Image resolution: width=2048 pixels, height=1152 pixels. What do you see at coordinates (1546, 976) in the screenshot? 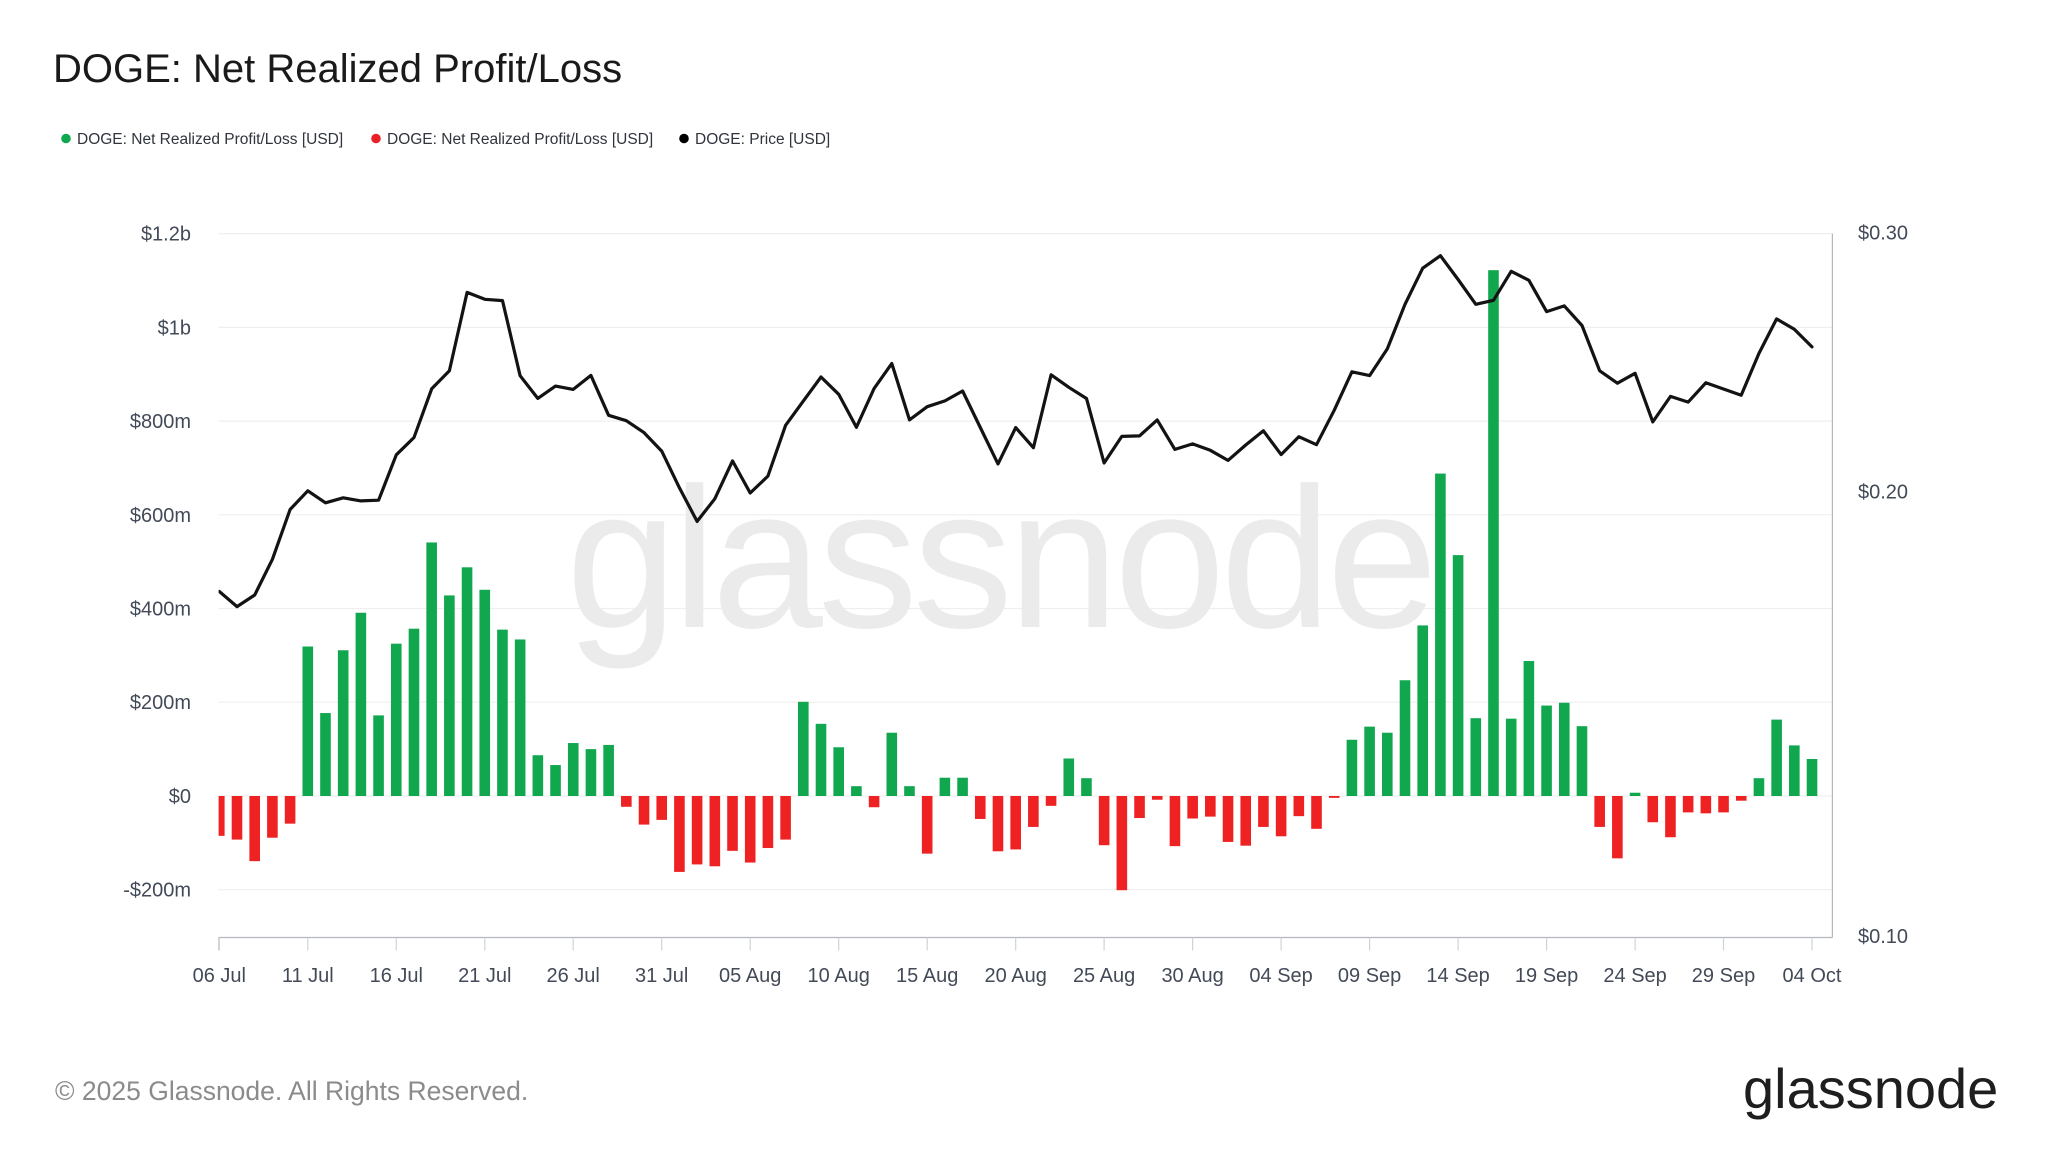
I see `svg-text: 19 Sep` at bounding box center [1546, 976].